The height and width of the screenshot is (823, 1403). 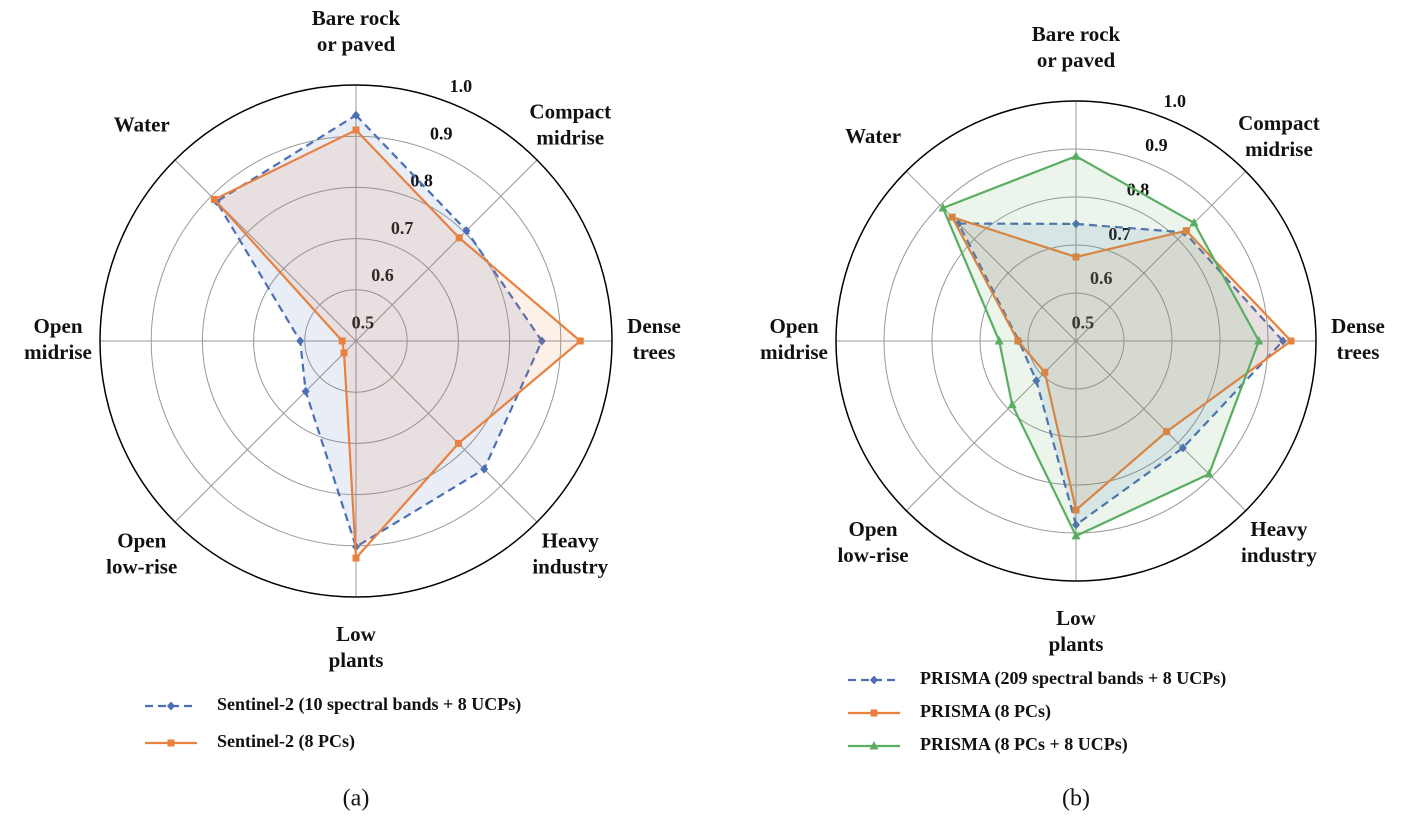 What do you see at coordinates (286, 741) in the screenshot?
I see `legend-label: Sentinel-2 (8 PCs)` at bounding box center [286, 741].